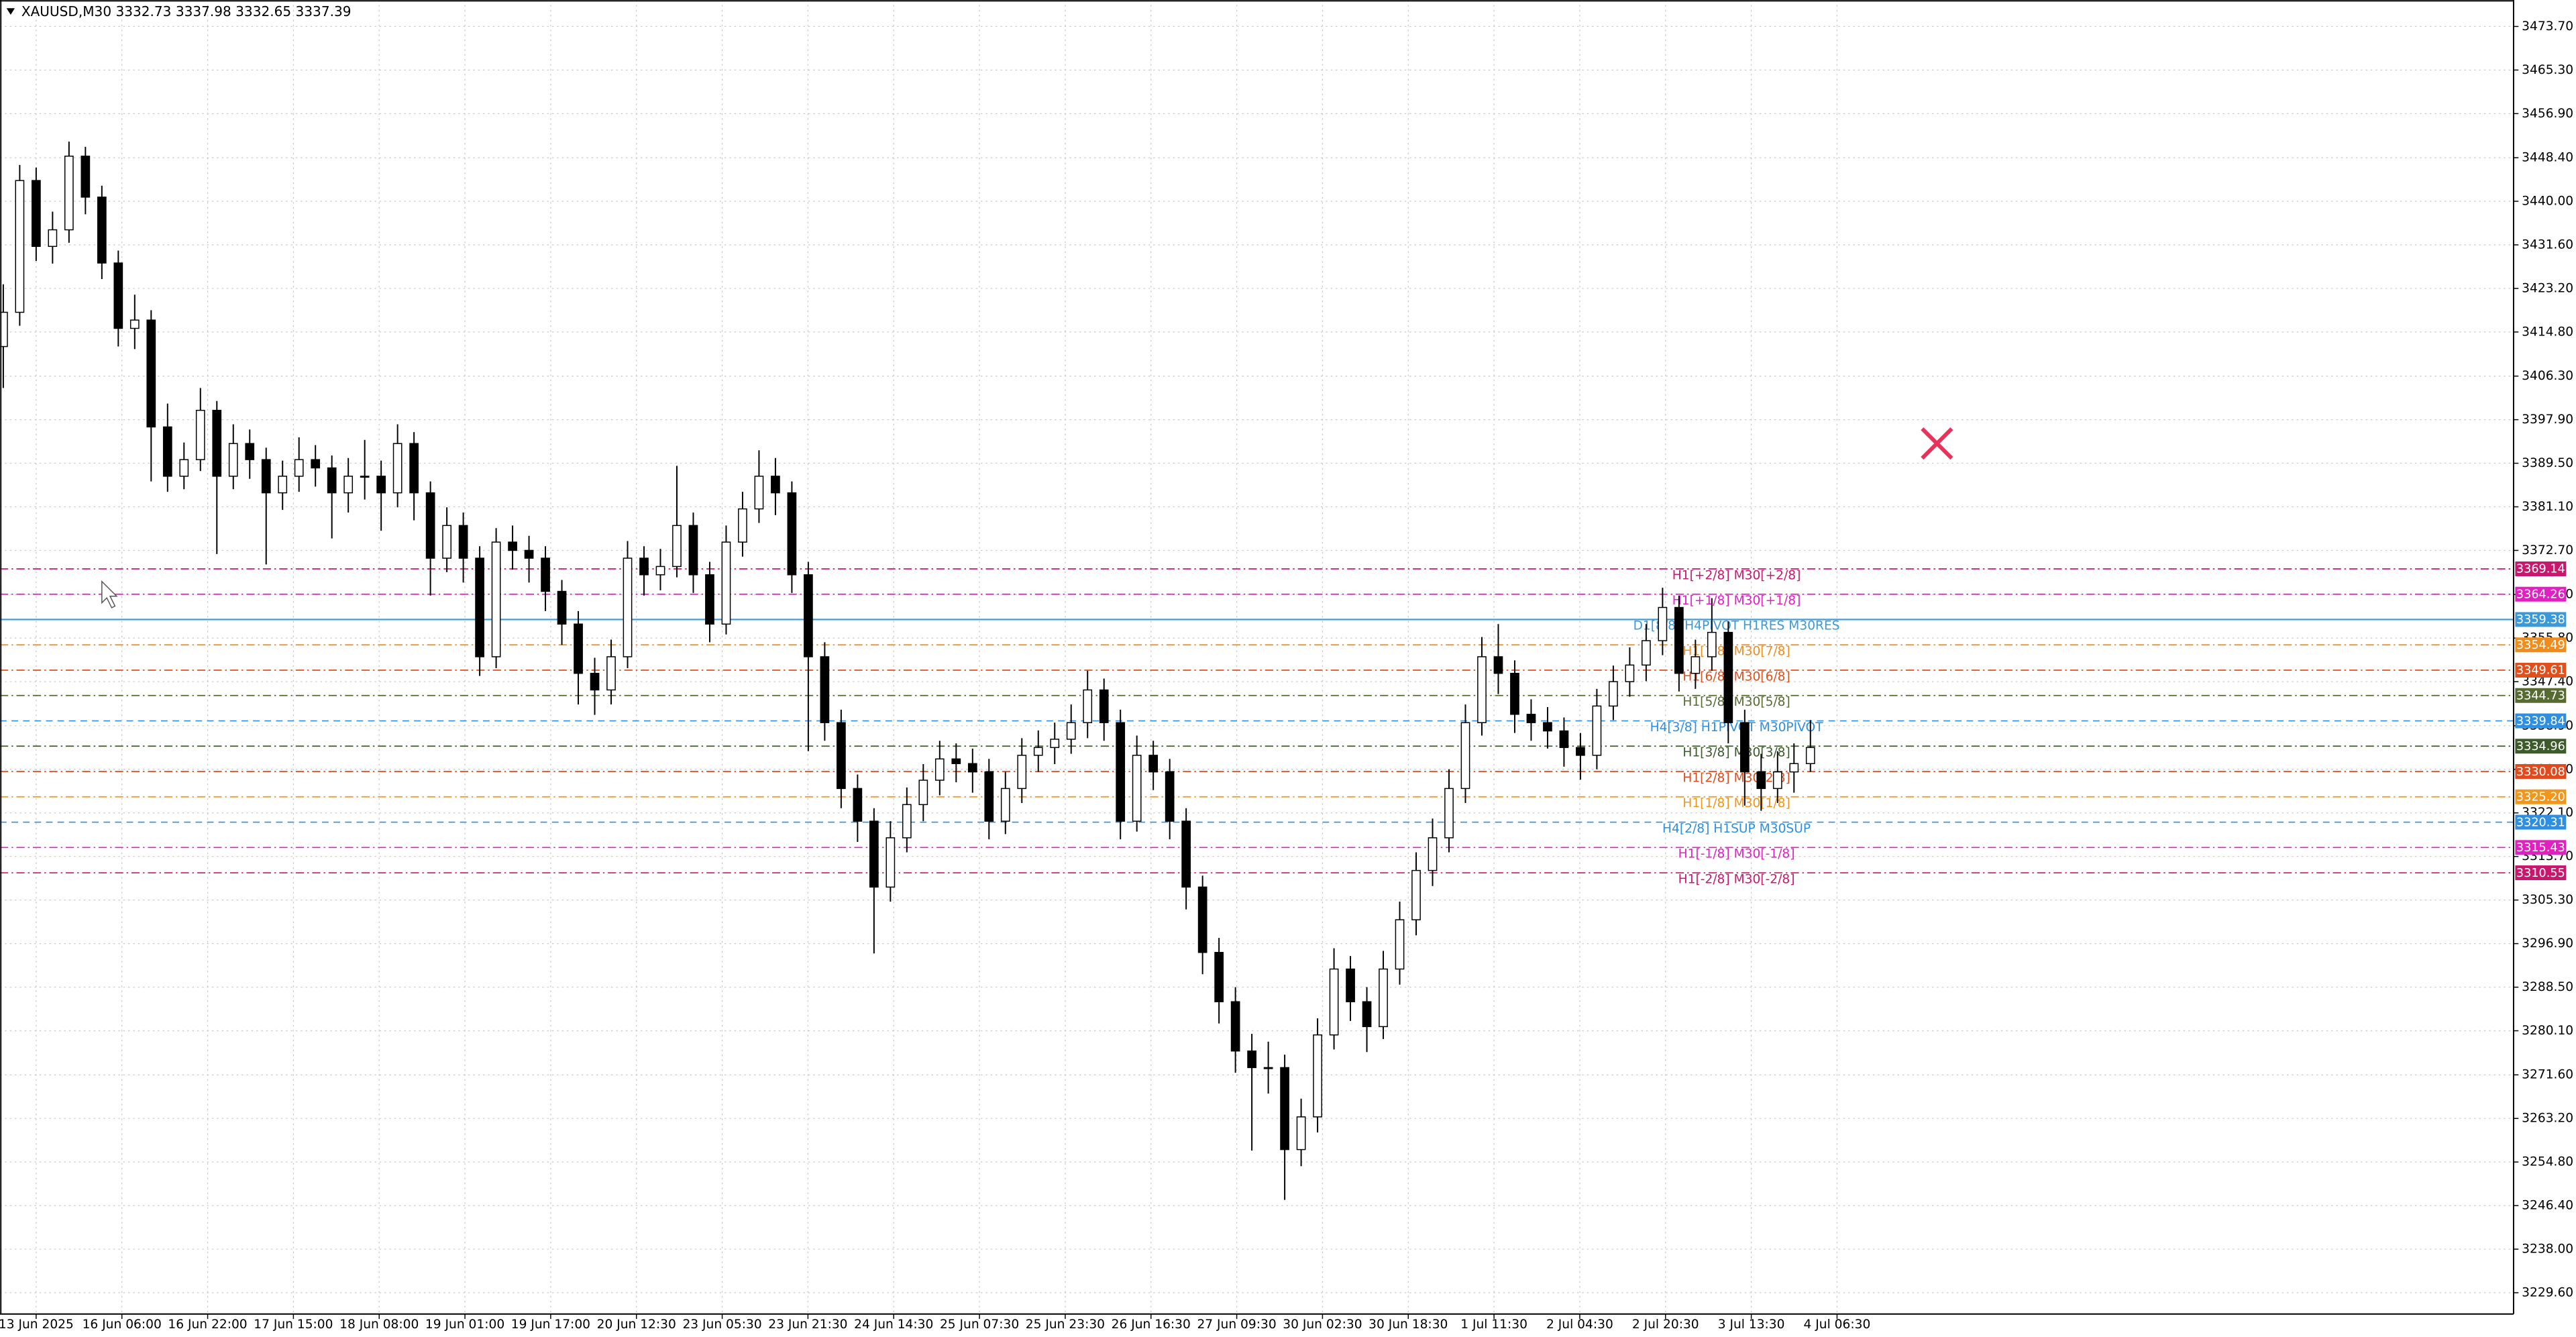  Describe the element at coordinates (1322, 1325) in the screenshot. I see `x-tick-label: 30 Jun 02:30` at that location.